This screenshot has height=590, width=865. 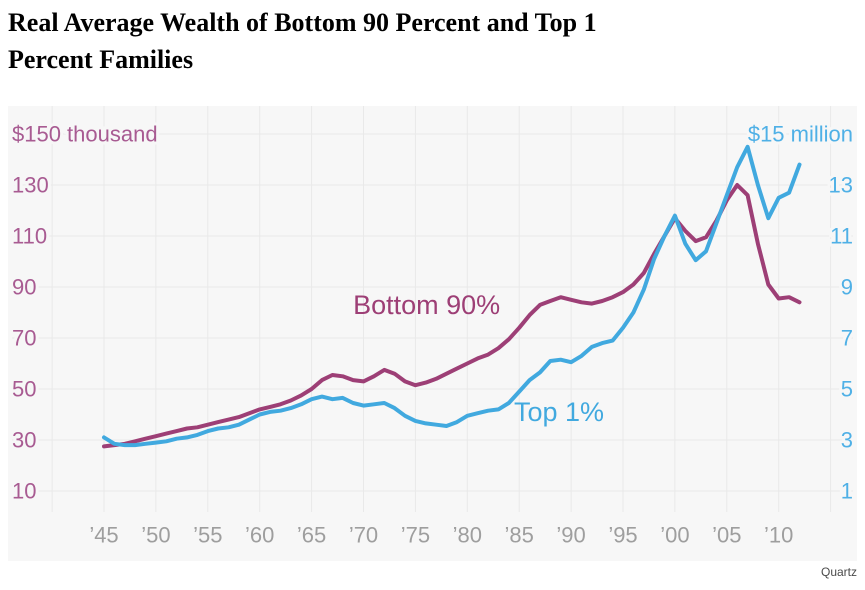 What do you see at coordinates (101, 59) in the screenshot?
I see `chart-title-line-2: Percent Families` at bounding box center [101, 59].